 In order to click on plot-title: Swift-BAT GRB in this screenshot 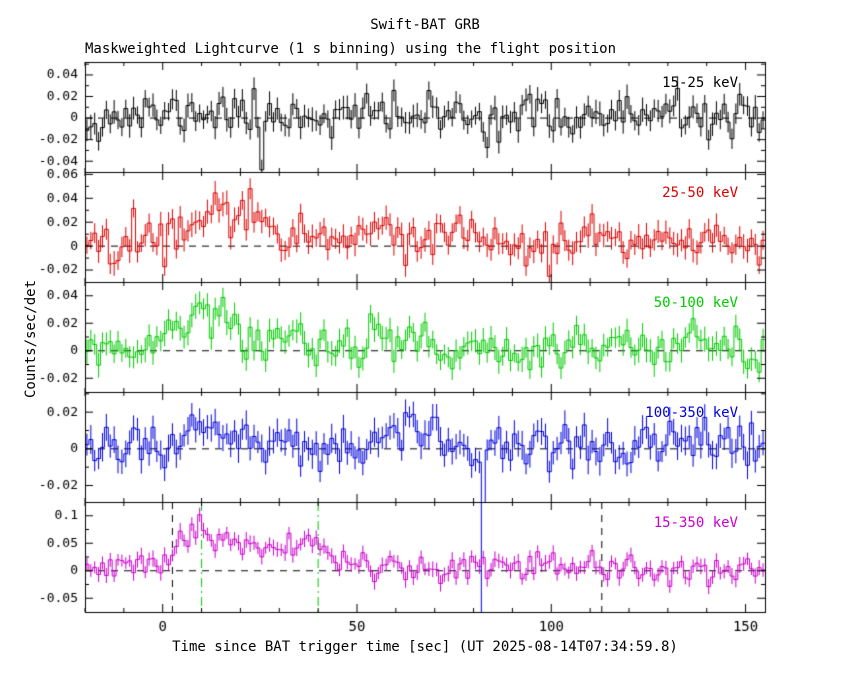, I will do `click(425, 25)`.